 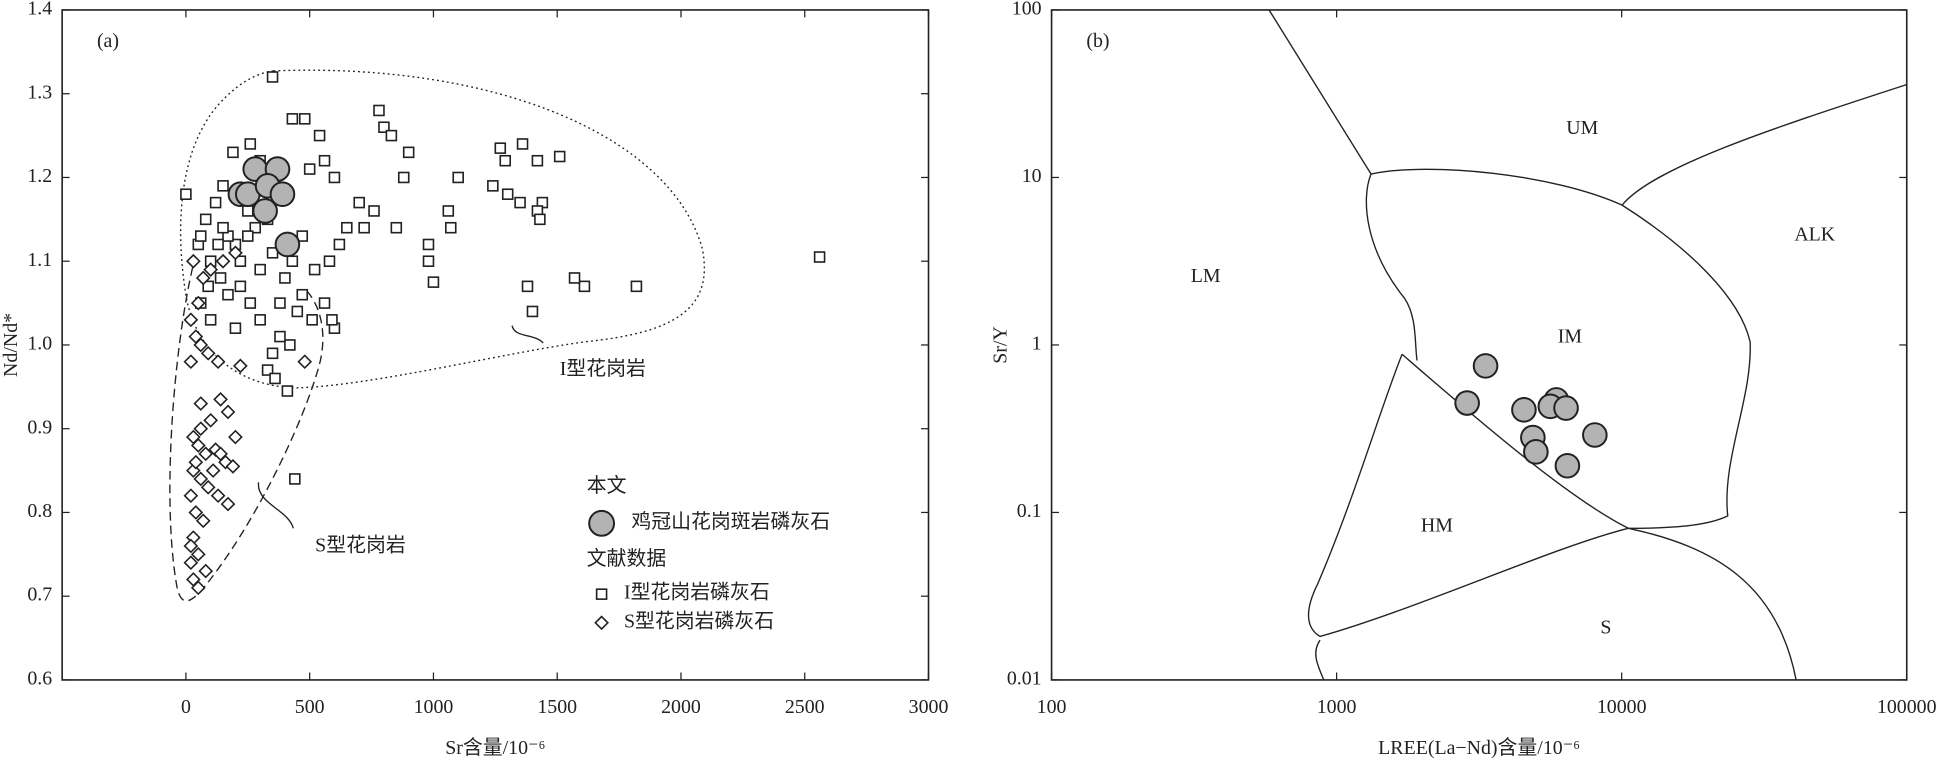 What do you see at coordinates (1582, 128) in the screenshot?
I see `annotation: UM` at bounding box center [1582, 128].